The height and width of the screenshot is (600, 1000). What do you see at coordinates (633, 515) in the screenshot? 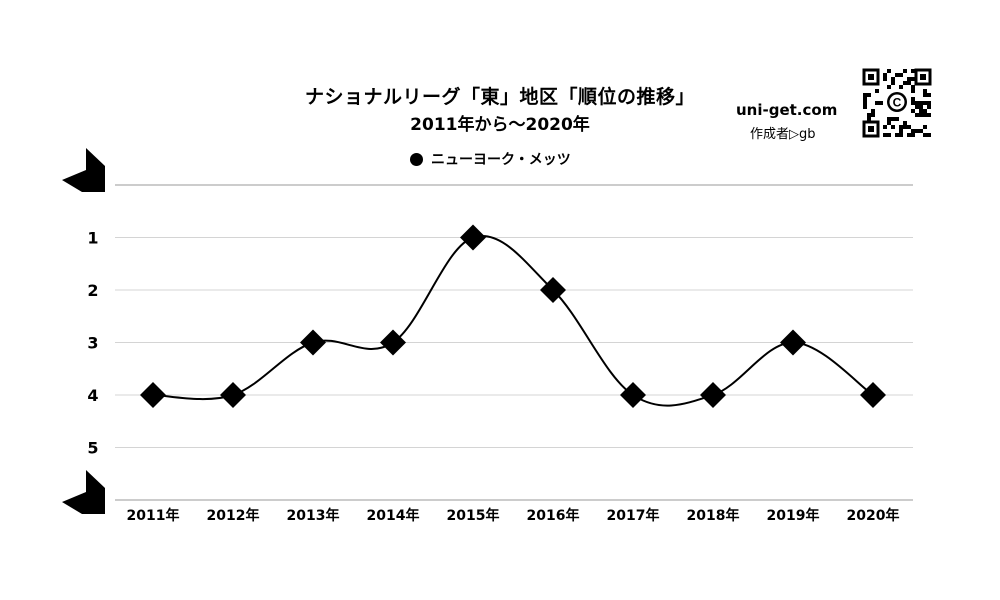
I see `x-tick-label: 2017年` at bounding box center [633, 515].